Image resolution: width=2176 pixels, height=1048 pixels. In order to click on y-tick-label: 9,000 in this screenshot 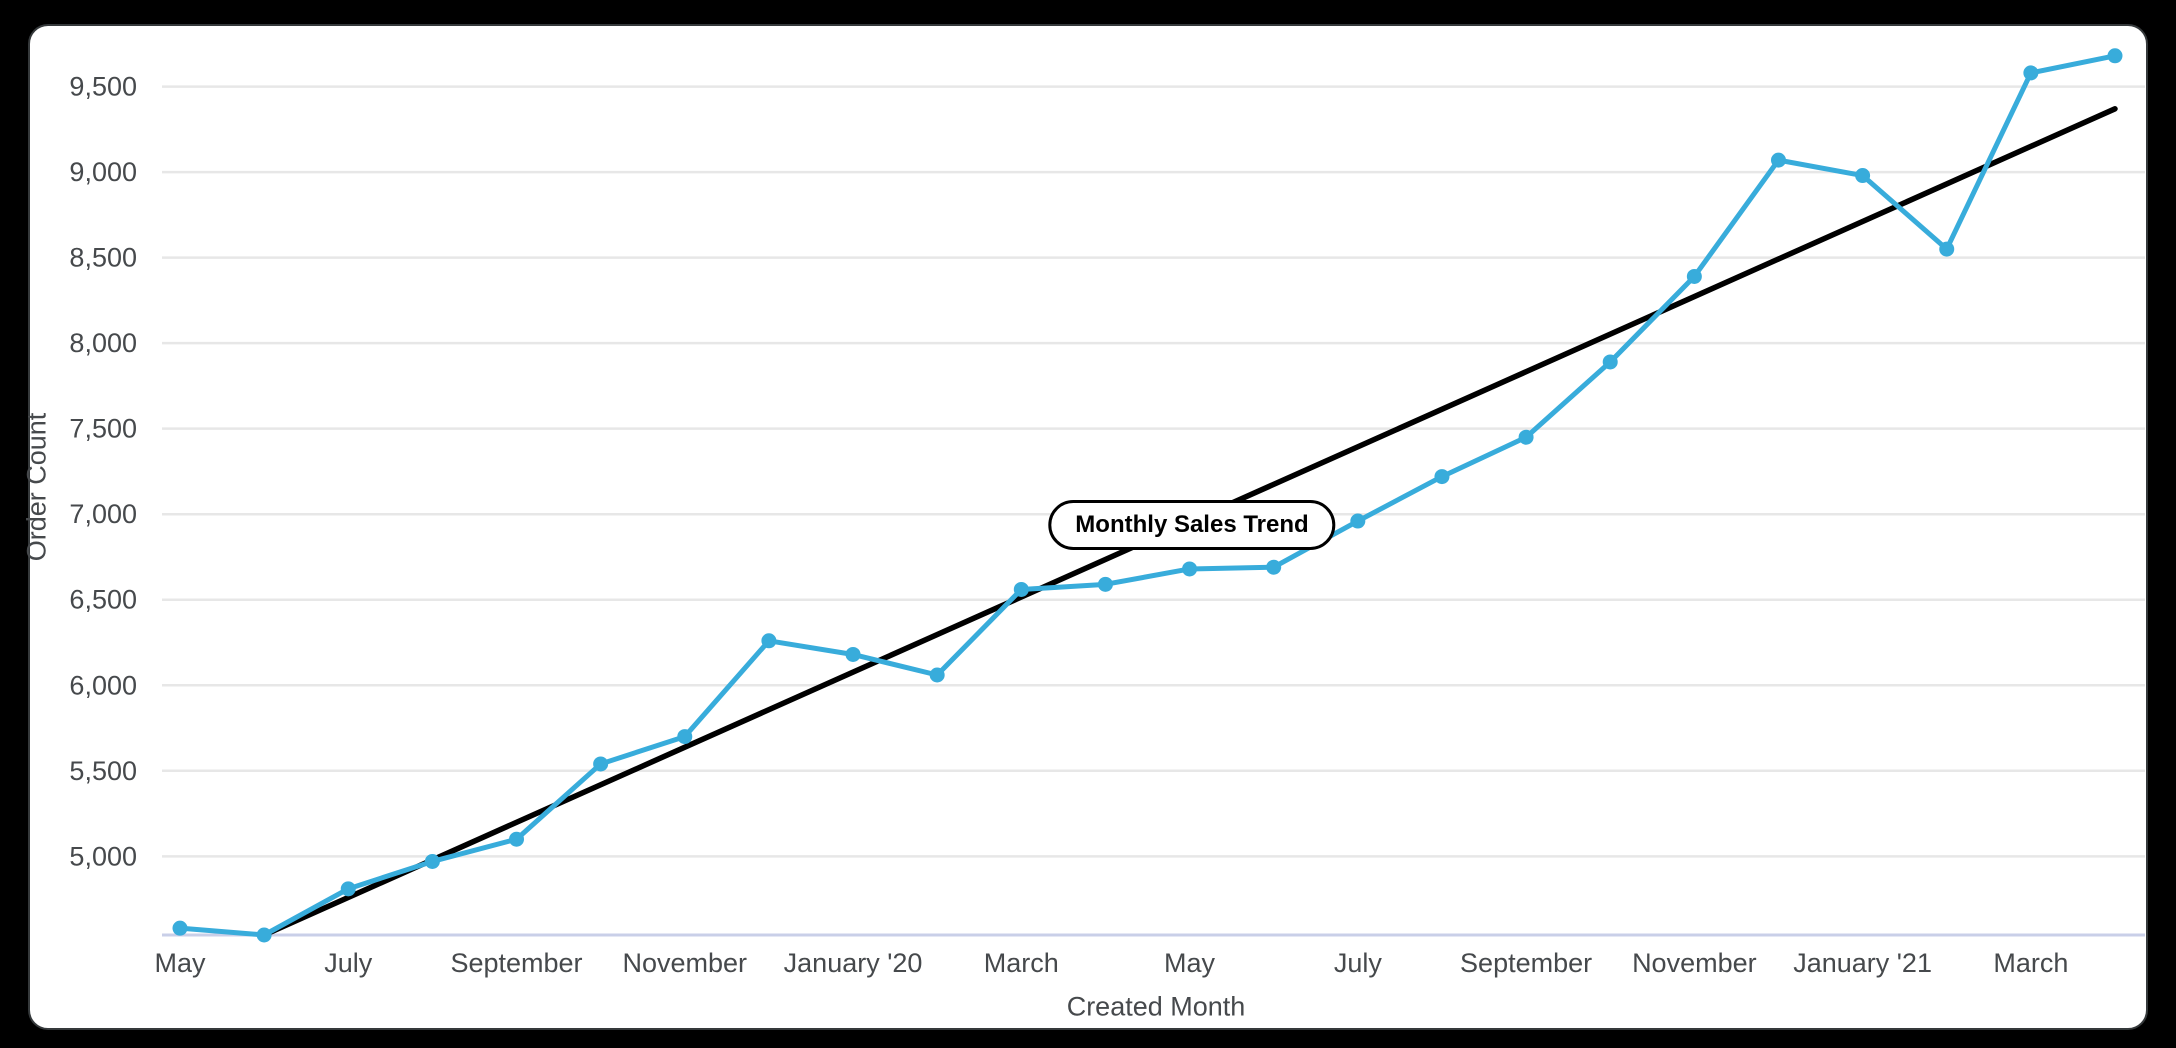, I will do `click(103, 172)`.